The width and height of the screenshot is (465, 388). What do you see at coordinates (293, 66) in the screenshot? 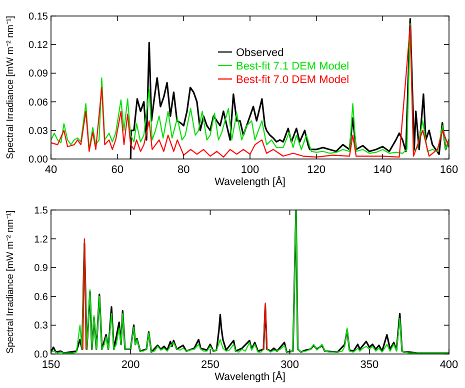
I see `legend-label: Best-fit 7.1 DEM Model` at bounding box center [293, 66].